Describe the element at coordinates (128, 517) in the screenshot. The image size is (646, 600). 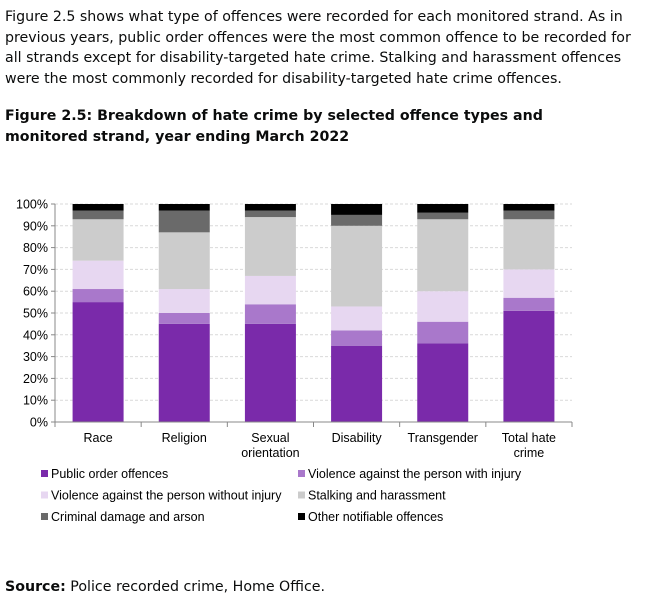
I see `legend-label: Criminal damage and arson` at that location.